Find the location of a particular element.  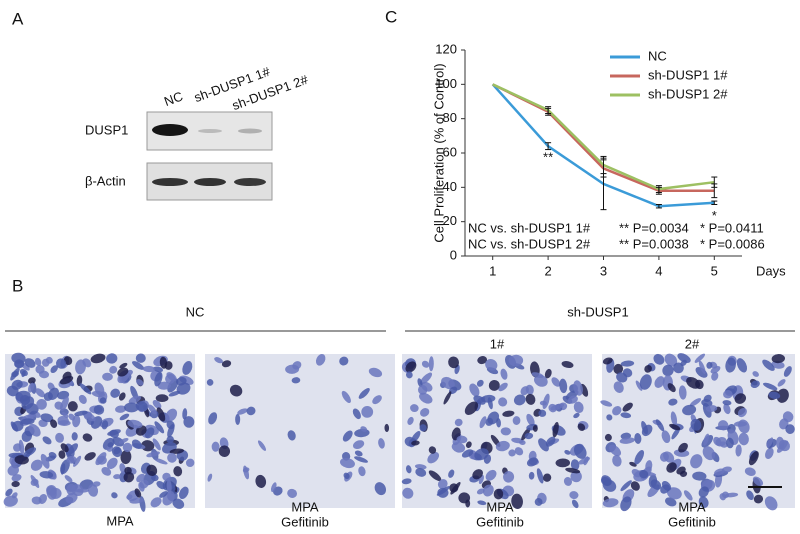

band is located at coordinates (210, 182).